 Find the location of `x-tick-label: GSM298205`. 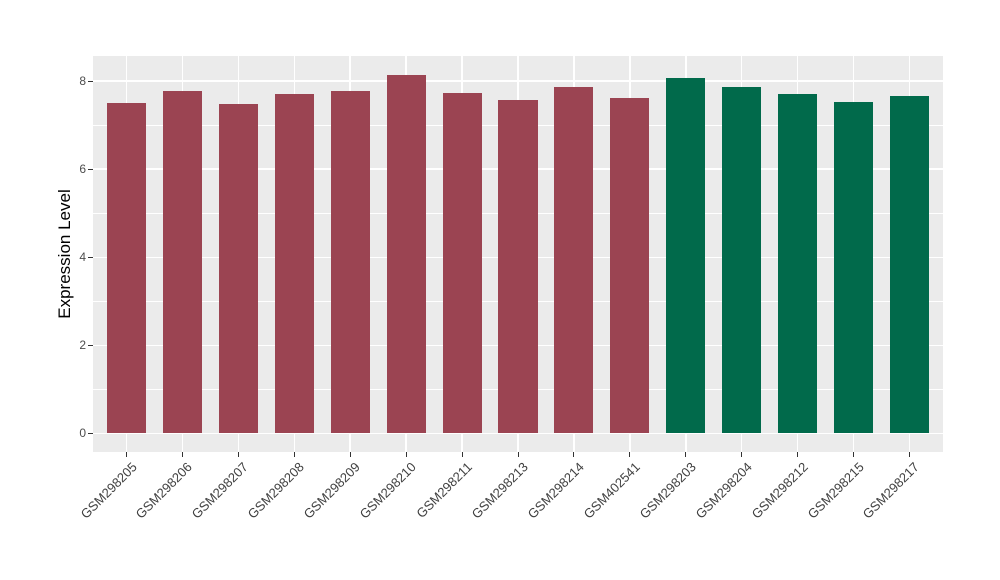

x-tick-label: GSM298205 is located at coordinates (108, 490).